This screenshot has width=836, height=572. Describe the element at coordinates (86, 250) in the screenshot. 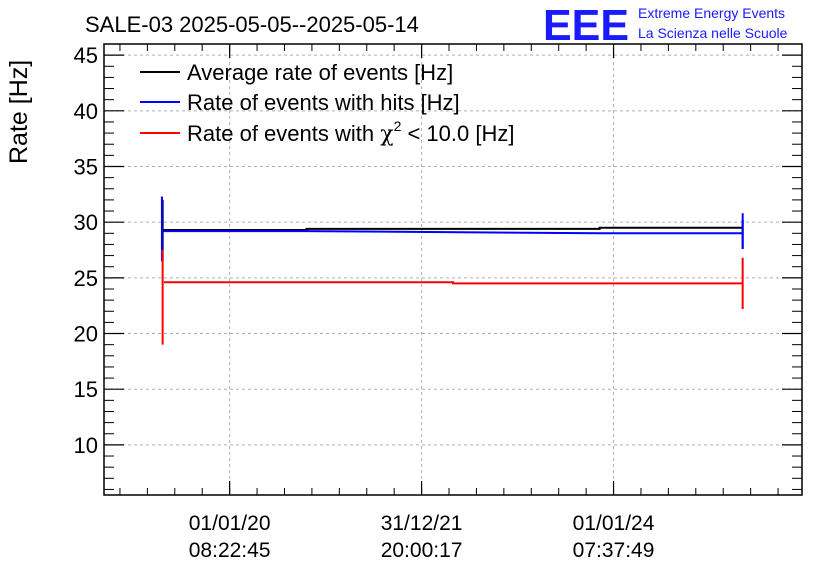

I see `y-tick-labels: 10 15 20 25 30 35 40 45` at that location.